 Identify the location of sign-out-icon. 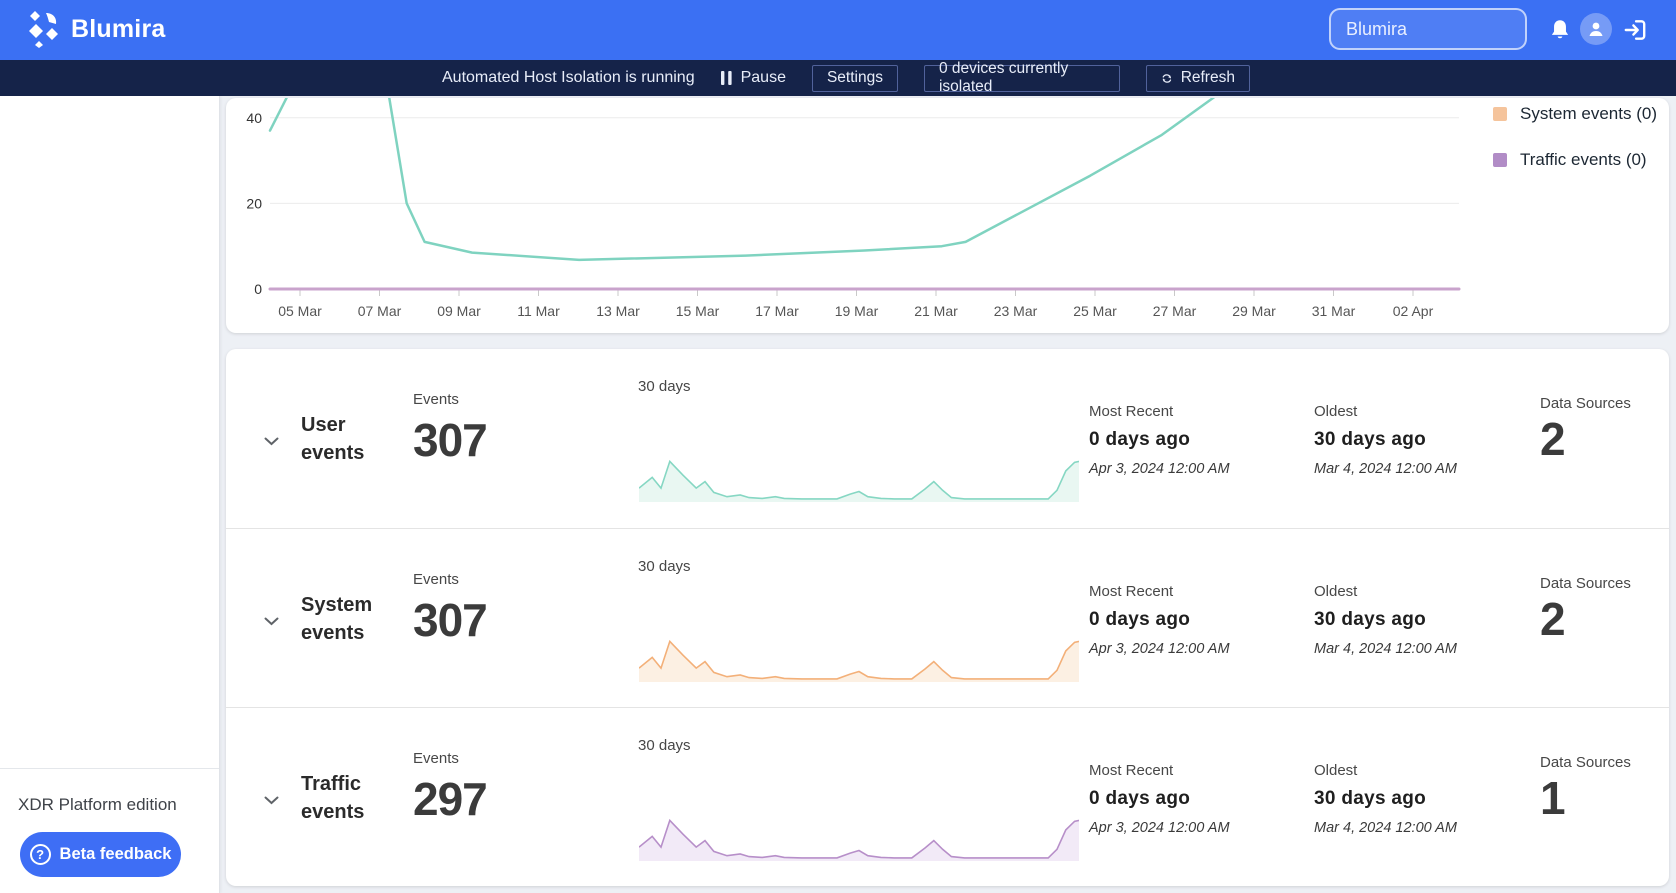
(1635, 30).